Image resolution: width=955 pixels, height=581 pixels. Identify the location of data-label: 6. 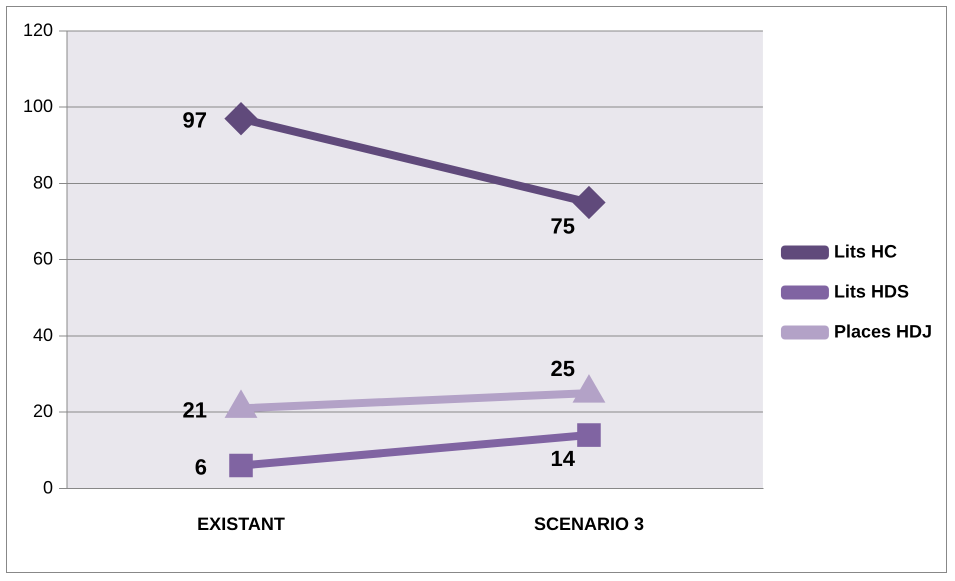
(201, 467).